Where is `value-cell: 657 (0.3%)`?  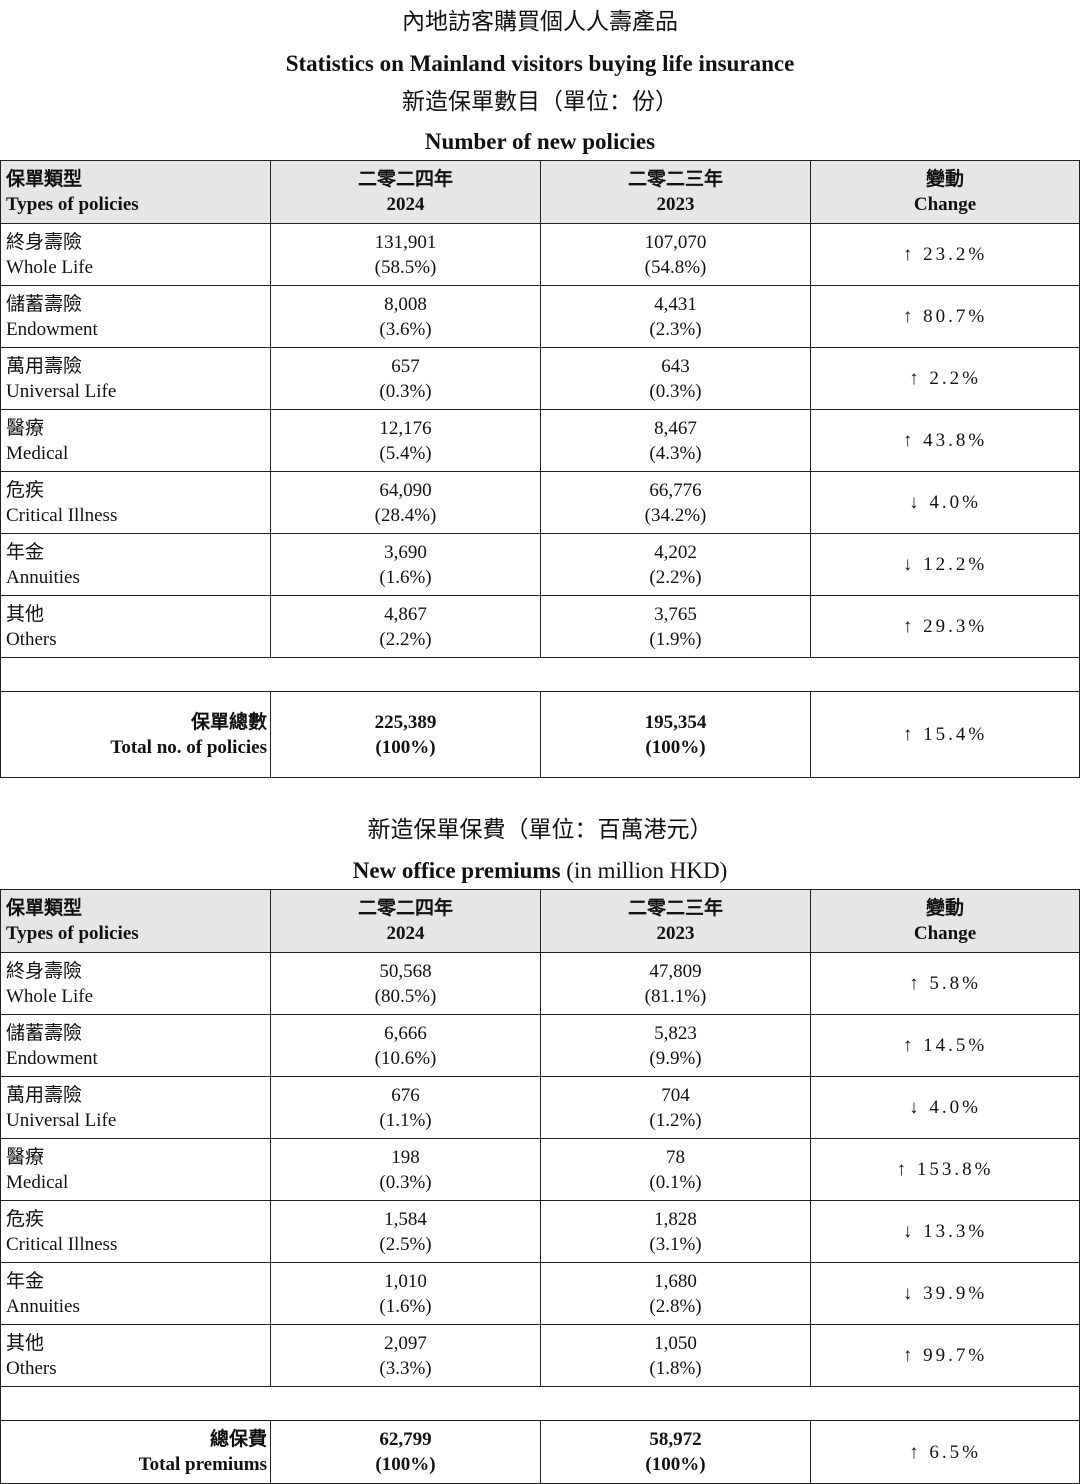 value-cell: 657 (0.3%) is located at coordinates (405, 378).